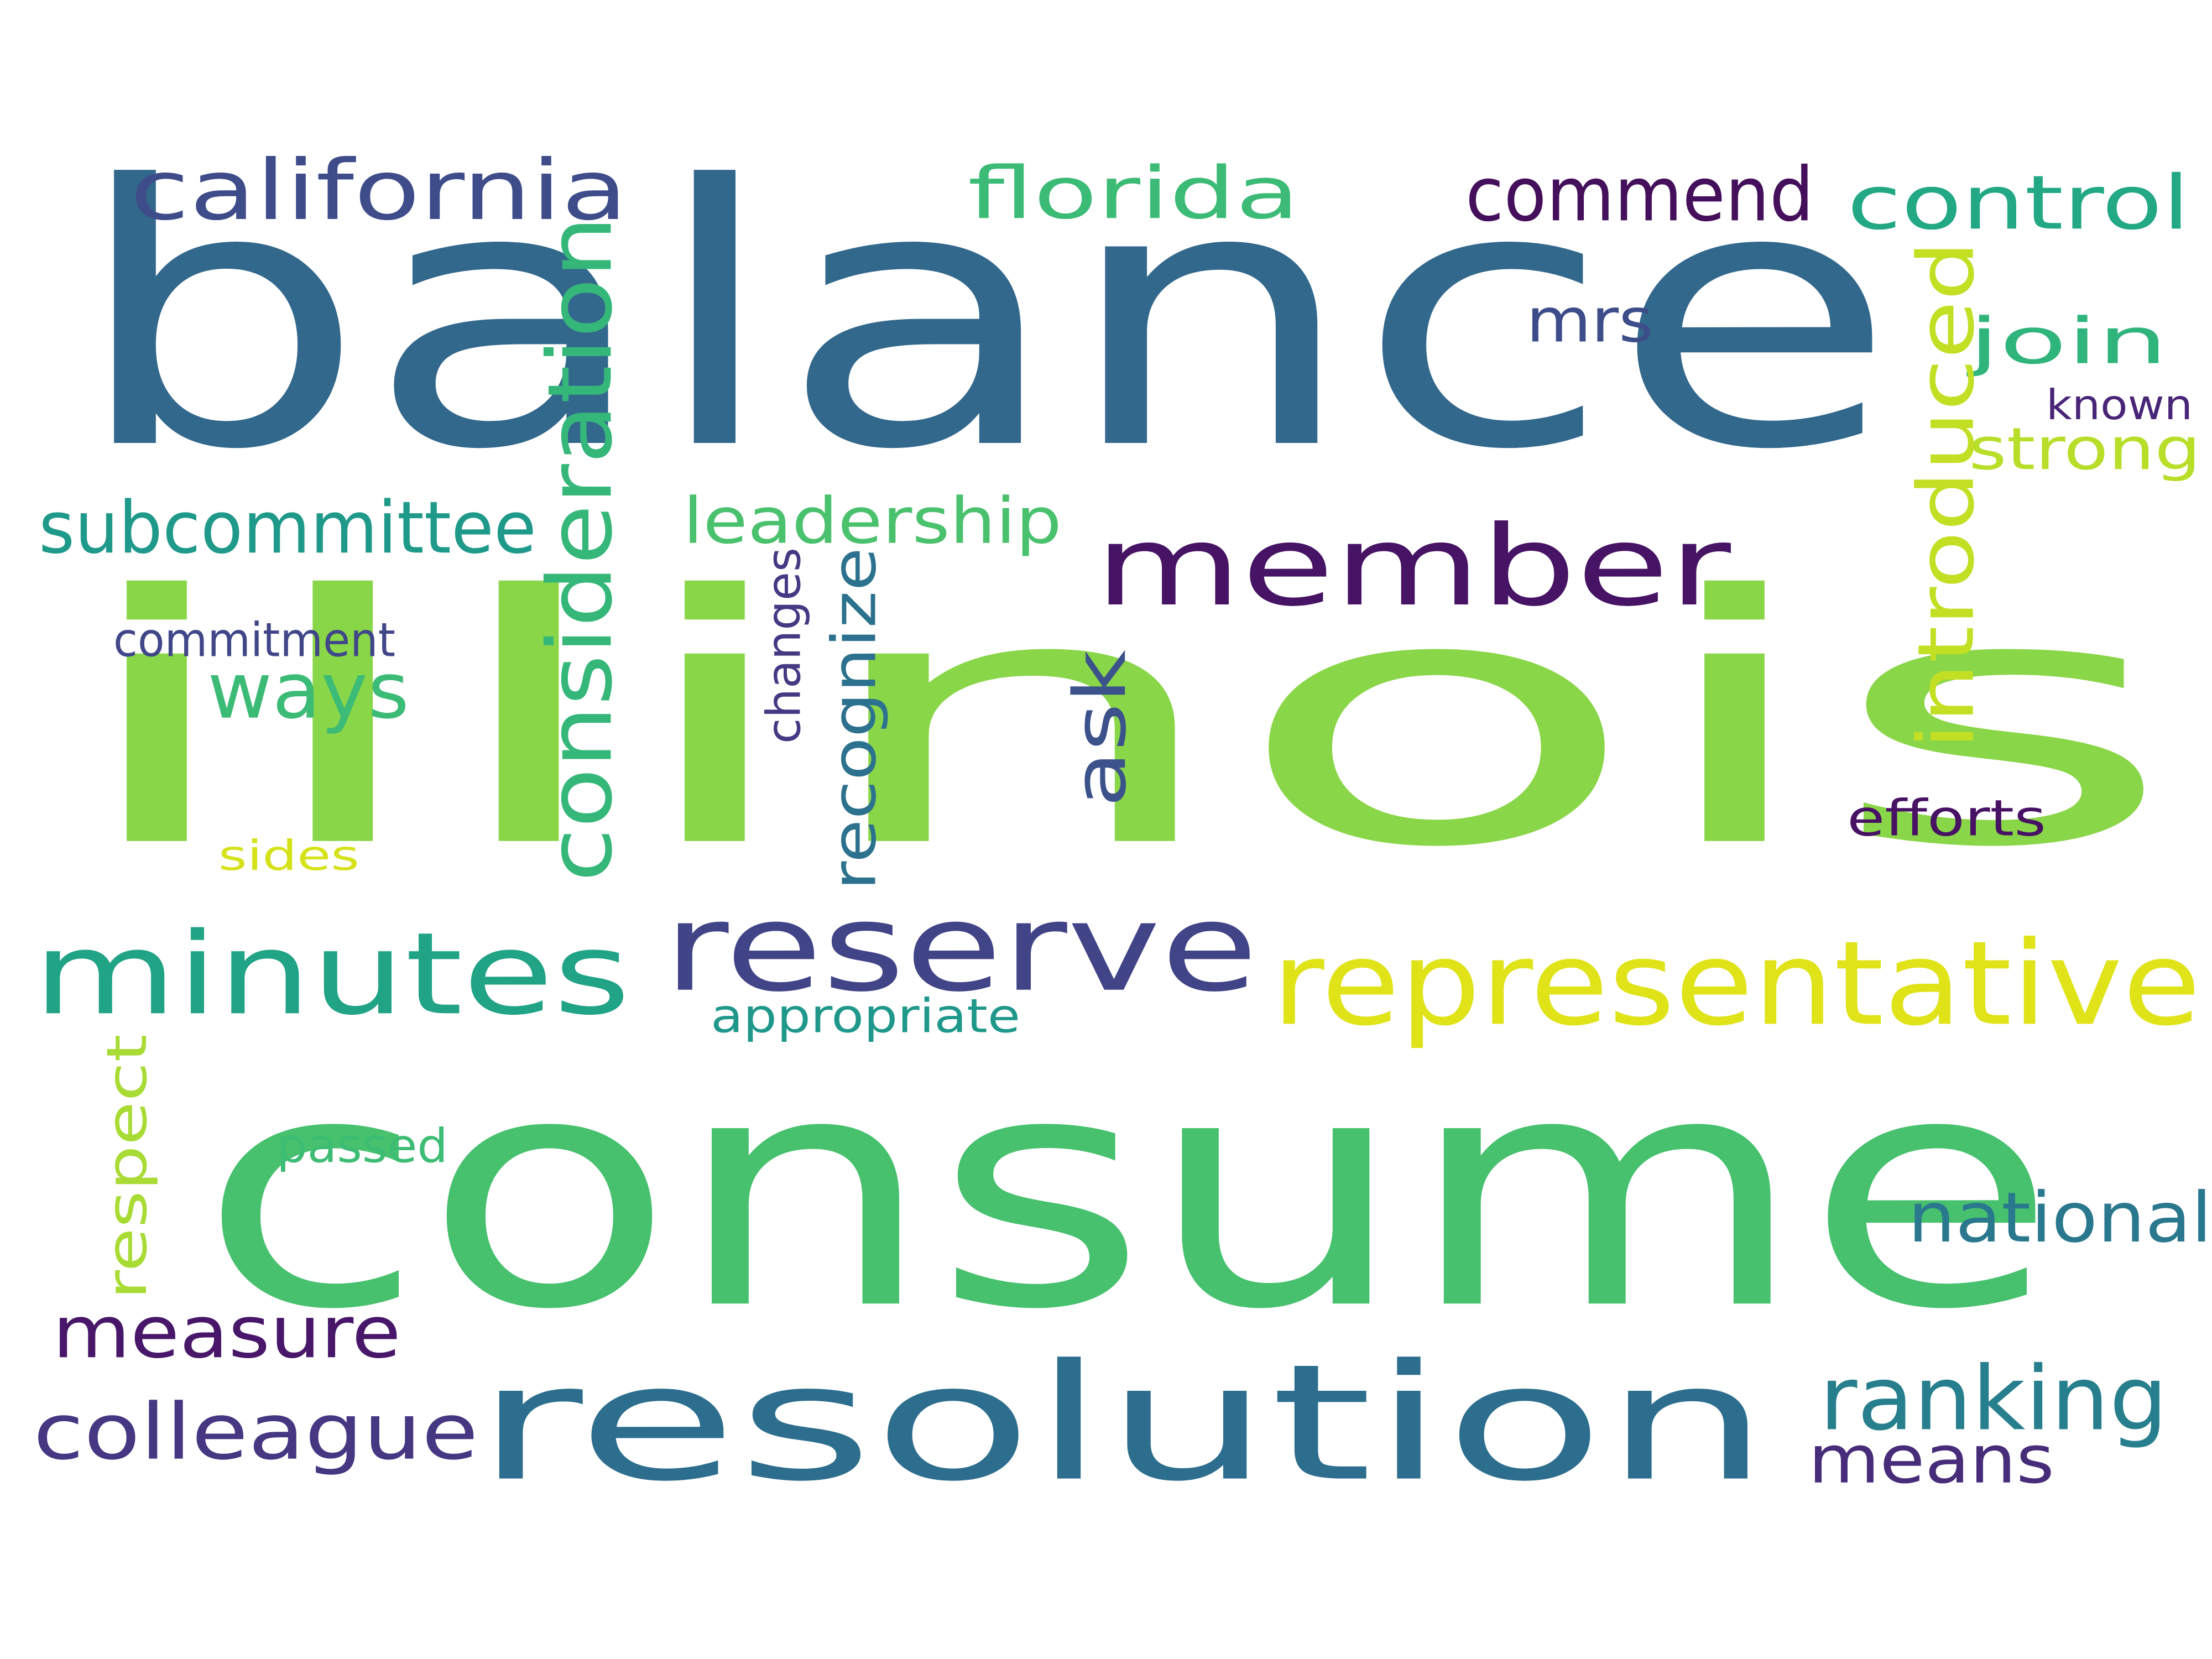  I want to click on word-resolution: resolution, so click(1123, 1423).